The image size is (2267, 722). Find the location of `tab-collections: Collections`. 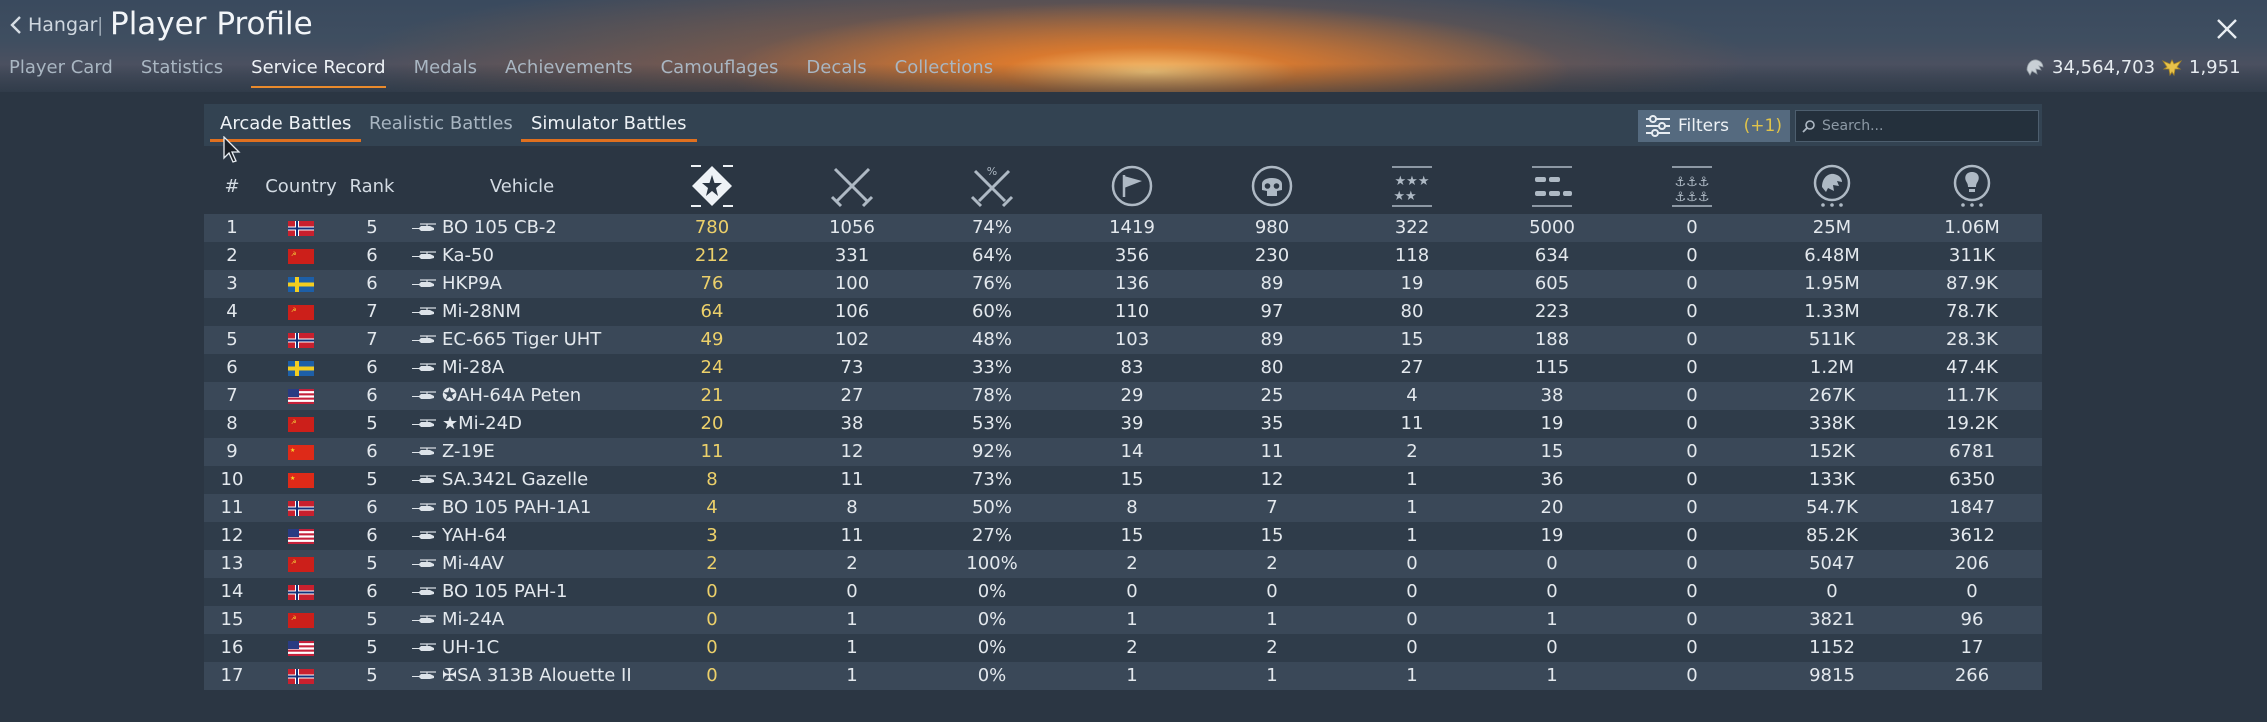

tab-collections: Collections is located at coordinates (944, 67).